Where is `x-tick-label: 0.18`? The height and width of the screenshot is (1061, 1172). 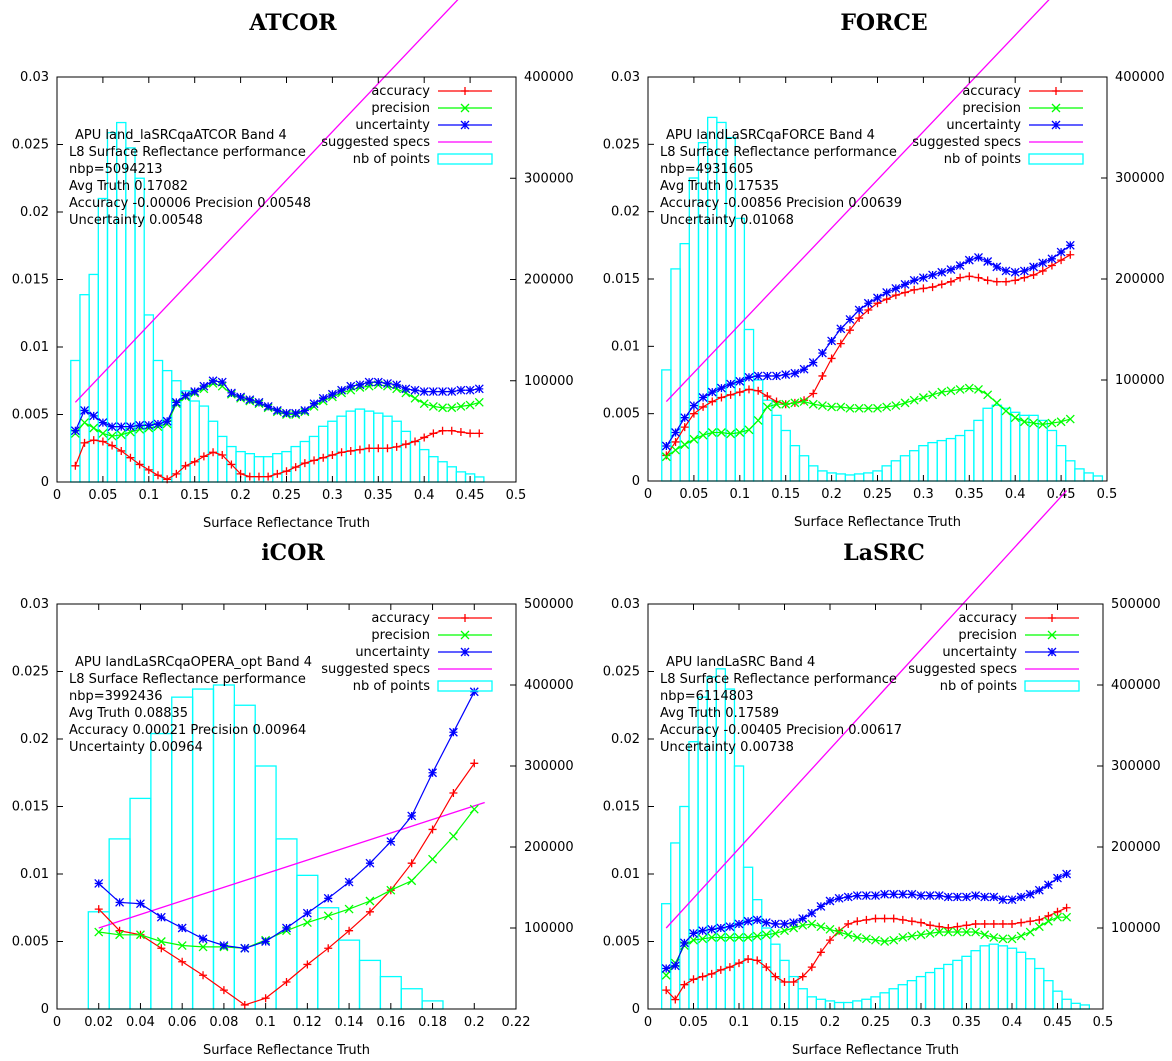
x-tick-label: 0.18 is located at coordinates (432, 1022).